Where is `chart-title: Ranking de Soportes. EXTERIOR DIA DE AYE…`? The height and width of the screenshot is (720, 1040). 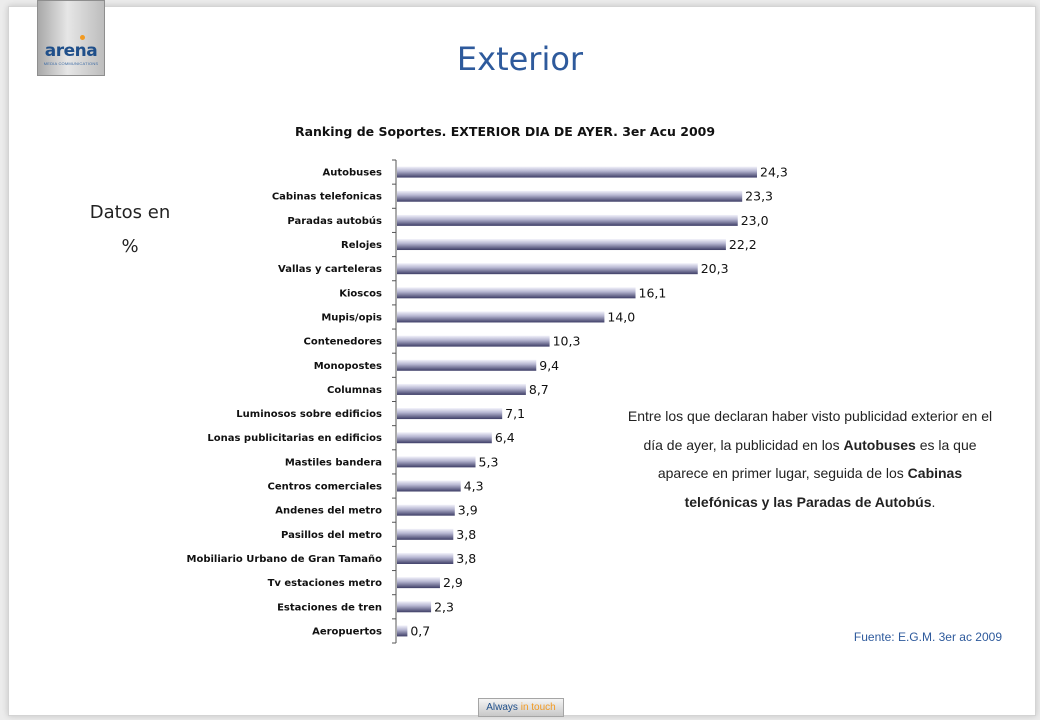 chart-title: Ranking de Soportes. EXTERIOR DIA DE AYE… is located at coordinates (505, 131).